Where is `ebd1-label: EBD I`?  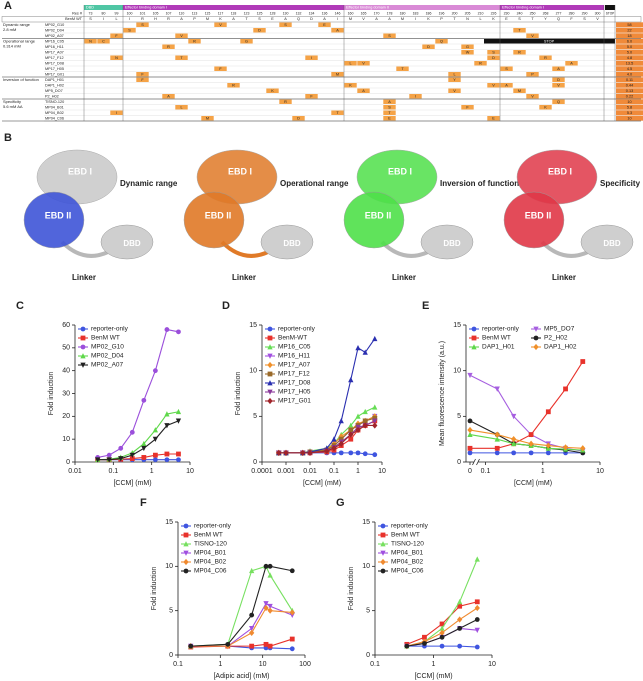 ebd1-label: EBD I is located at coordinates (240, 171).